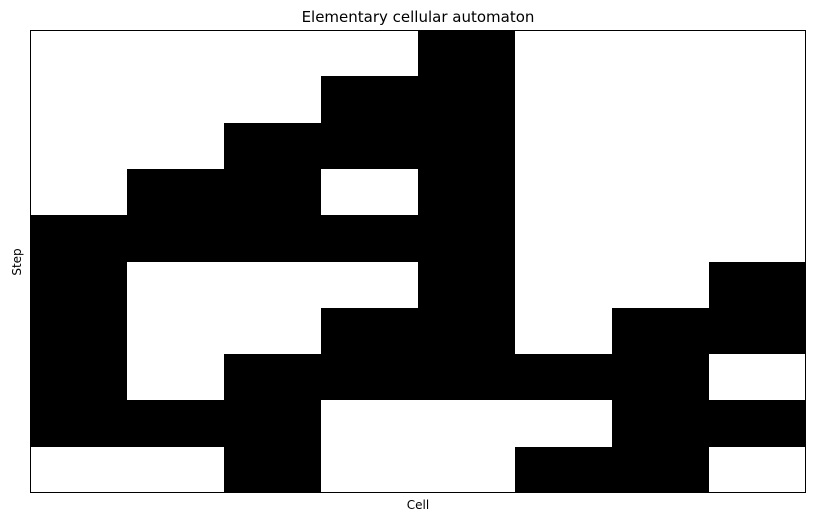 The image size is (814, 523). Describe the element at coordinates (272, 470) in the screenshot. I see `cell-on-r9-c2` at that location.